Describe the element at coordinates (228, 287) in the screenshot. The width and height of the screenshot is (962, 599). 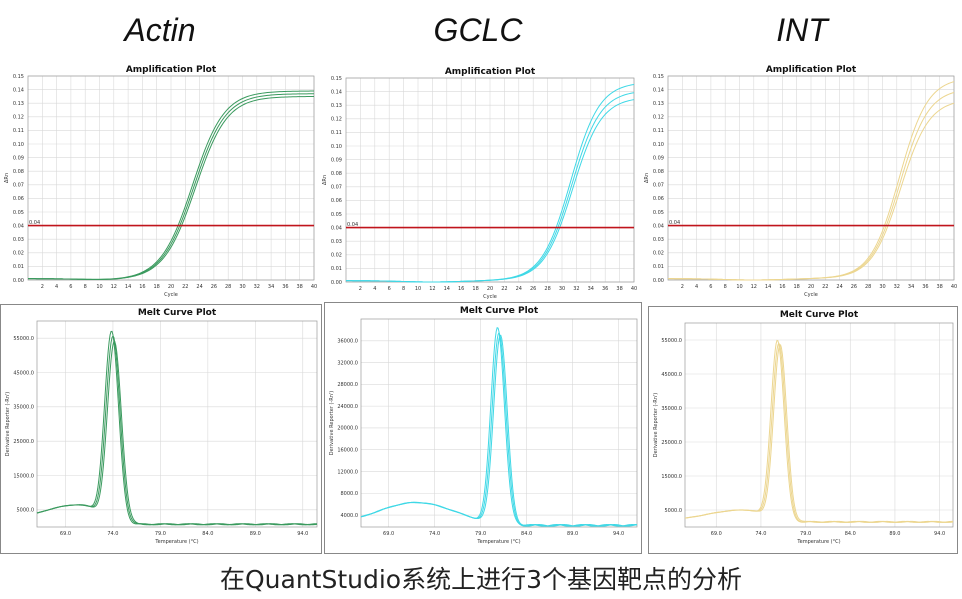
I see `x-tick-label: 28` at that location.